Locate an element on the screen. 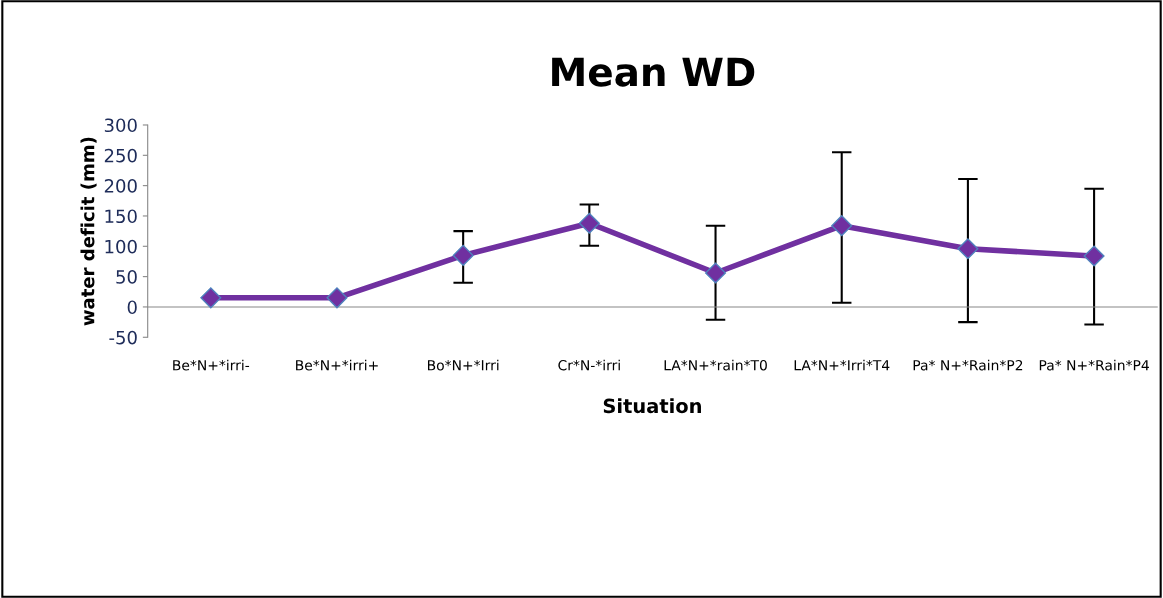 The image size is (1163, 598). x-tick-label: LA*N+*Irri*T4 is located at coordinates (842, 365).